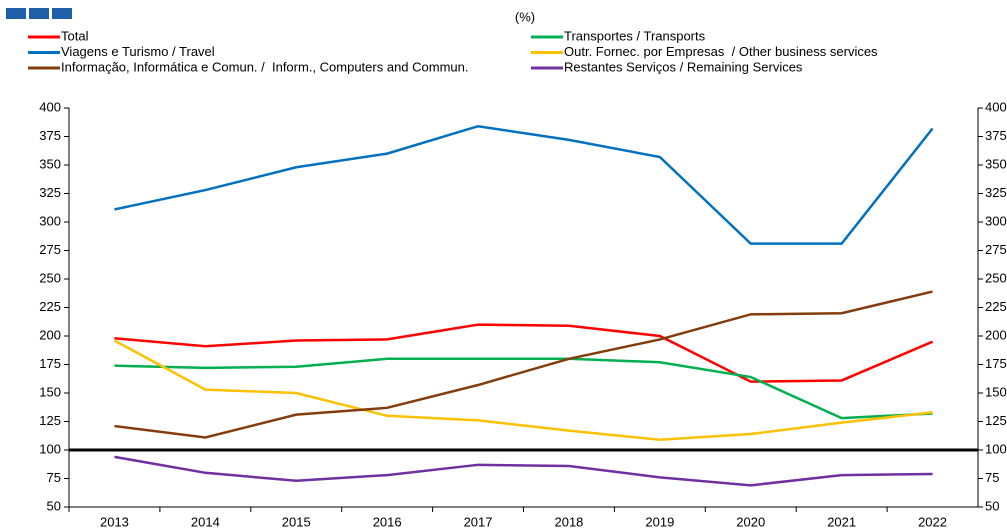  Describe the element at coordinates (568, 521) in the screenshot. I see `x-tick-label: 2018` at that location.